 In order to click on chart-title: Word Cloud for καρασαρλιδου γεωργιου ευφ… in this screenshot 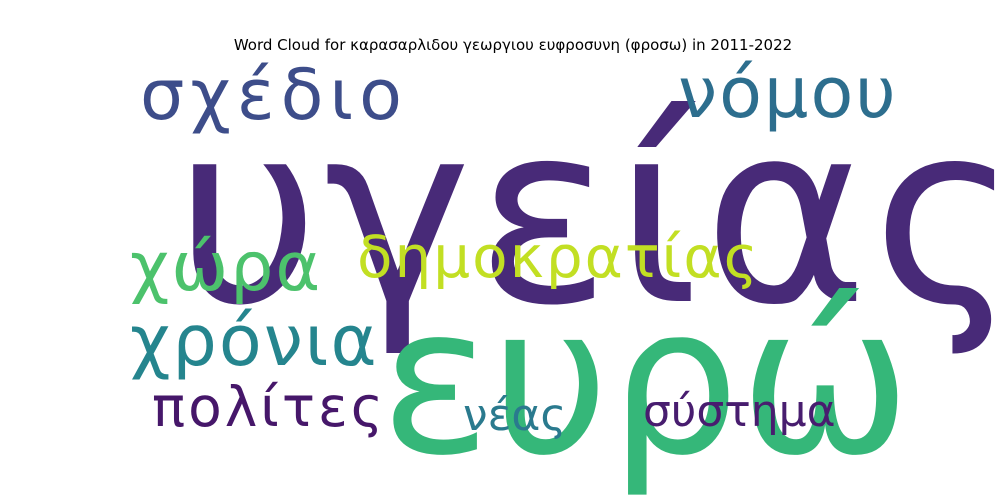, I will do `click(513, 45)`.